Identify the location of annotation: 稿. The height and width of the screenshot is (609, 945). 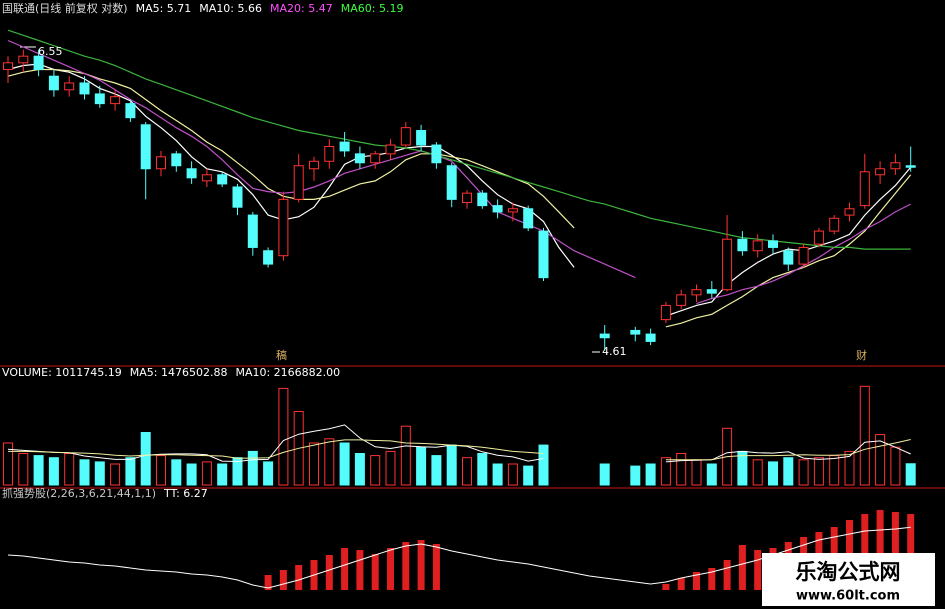
(281, 355).